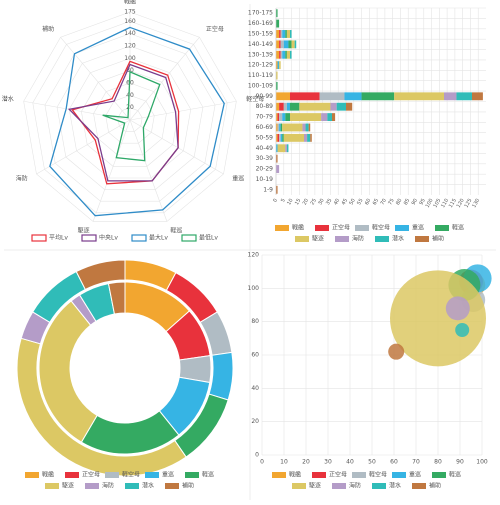 The height and width of the screenshot is (505, 500). What do you see at coordinates (255, 355) in the screenshot?
I see `y-tick-label: 60` at bounding box center [255, 355].